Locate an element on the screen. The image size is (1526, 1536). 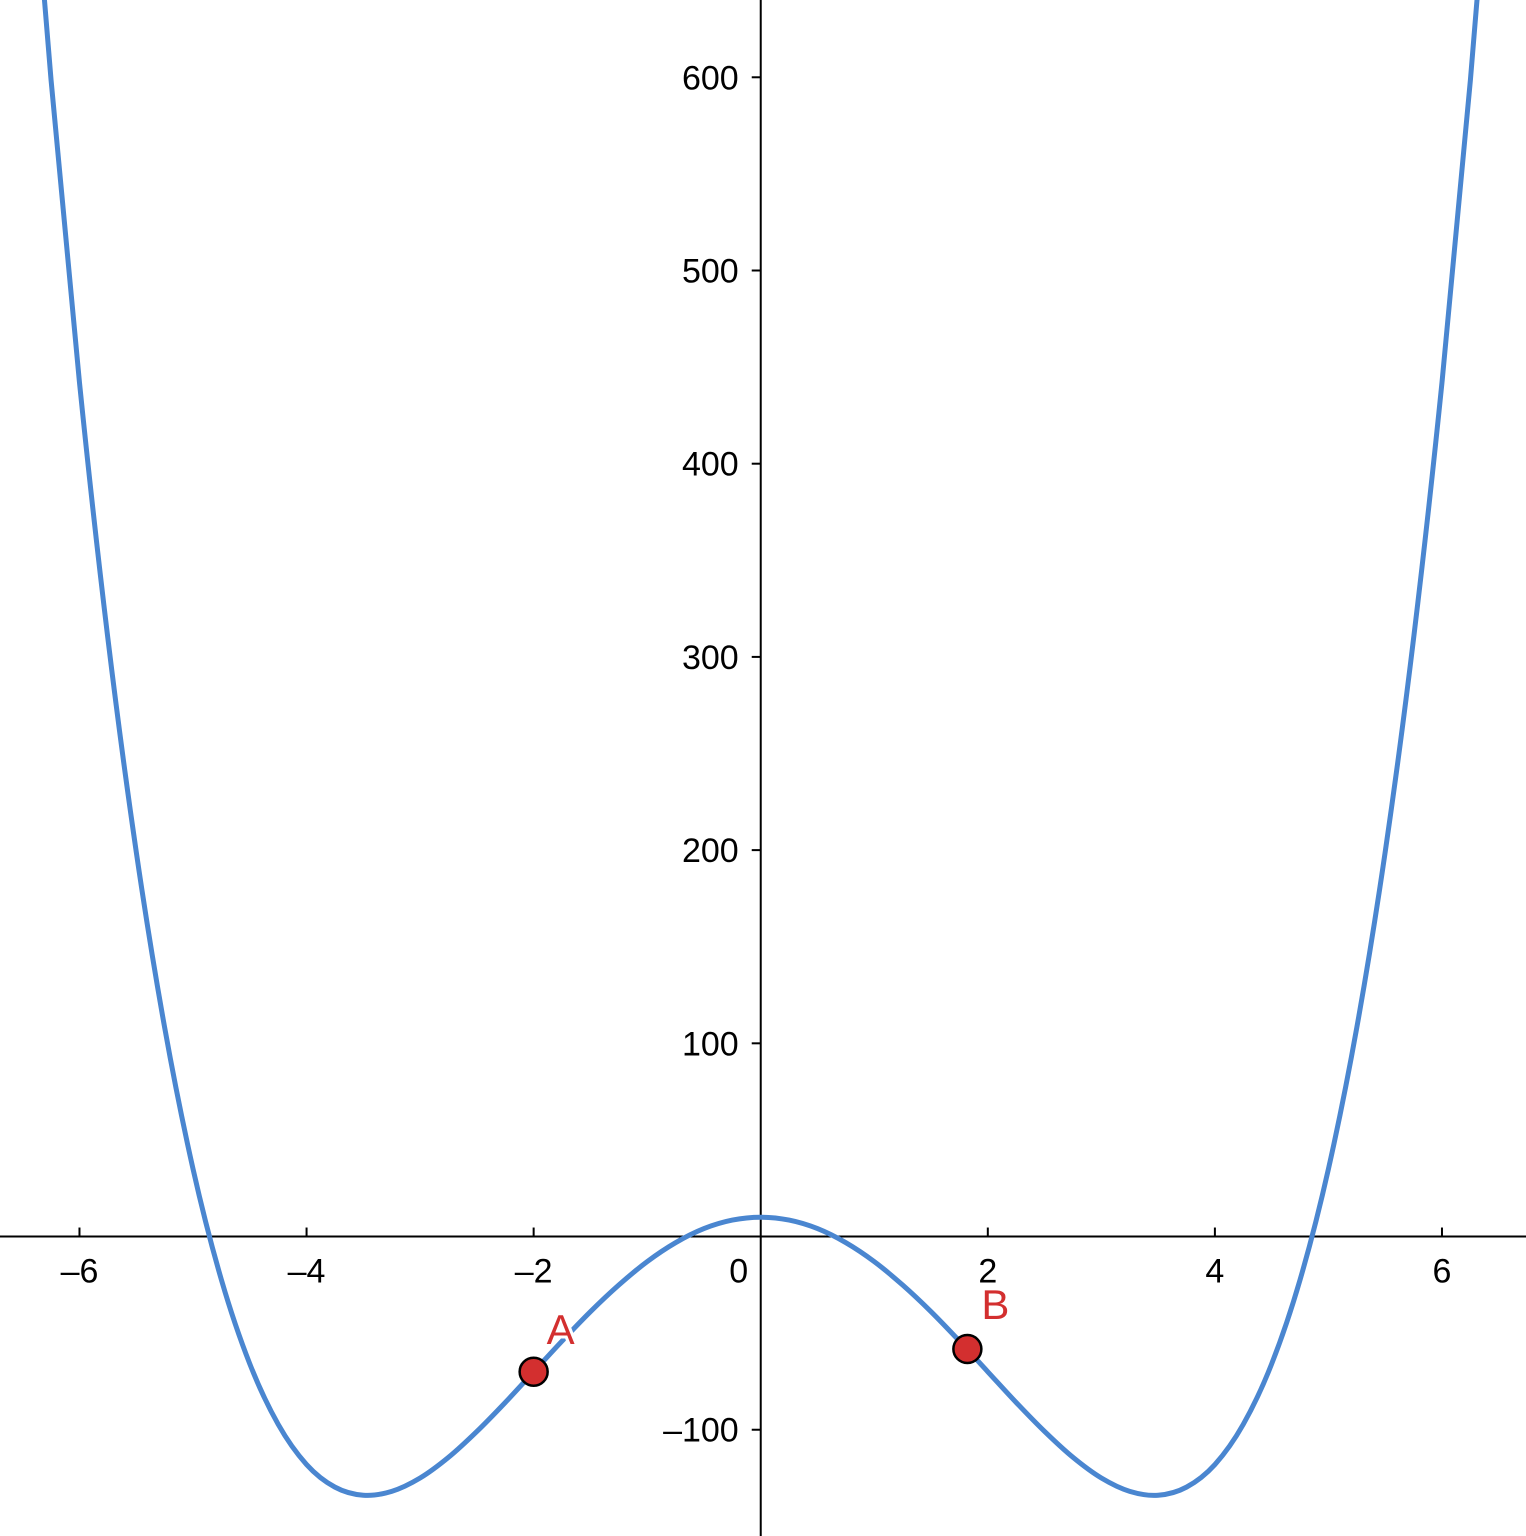
y-tick-label: 400 is located at coordinates (710, 465).